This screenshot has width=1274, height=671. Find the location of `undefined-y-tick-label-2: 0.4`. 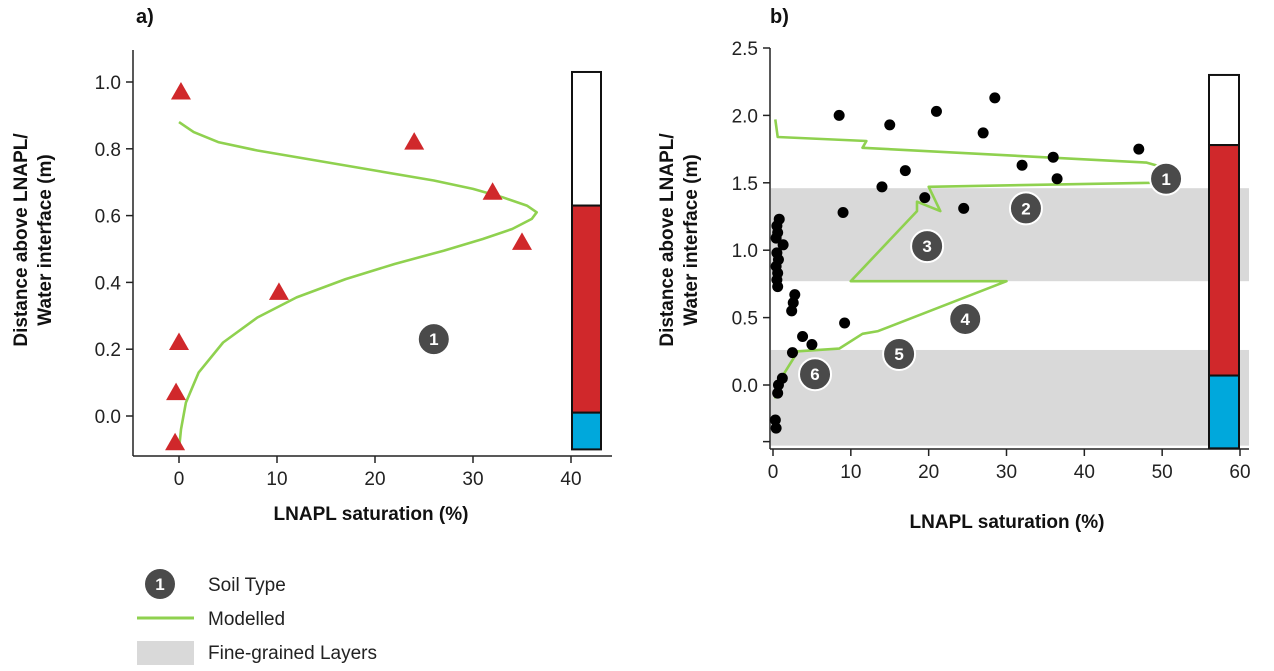

undefined-y-tick-label-2: 0.4 is located at coordinates (108, 283).